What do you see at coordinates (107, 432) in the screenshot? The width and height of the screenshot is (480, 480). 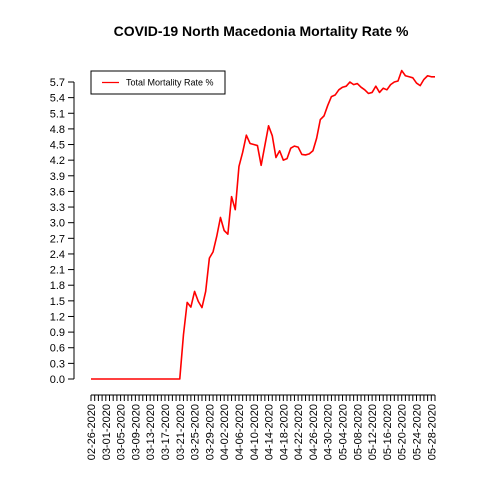 I see `x-tick-label: 03-01-2020` at bounding box center [107, 432].